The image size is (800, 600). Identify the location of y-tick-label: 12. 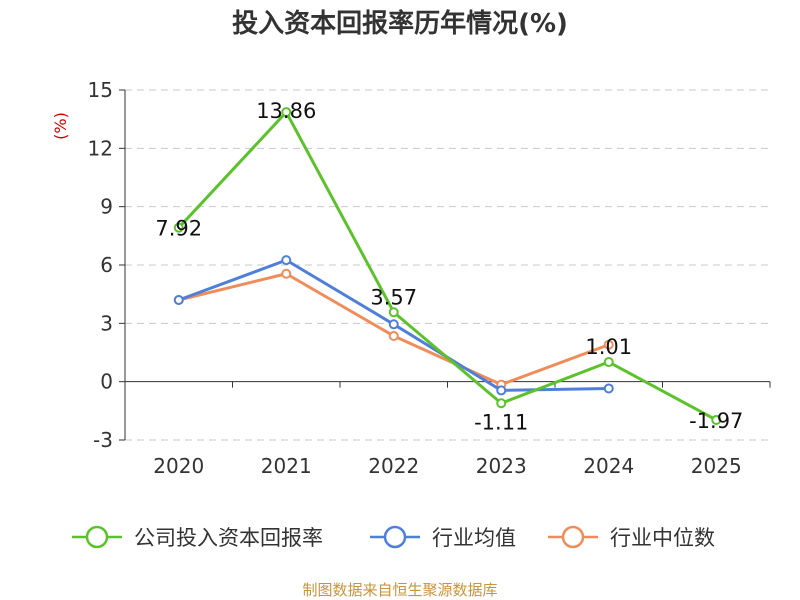
(100, 148).